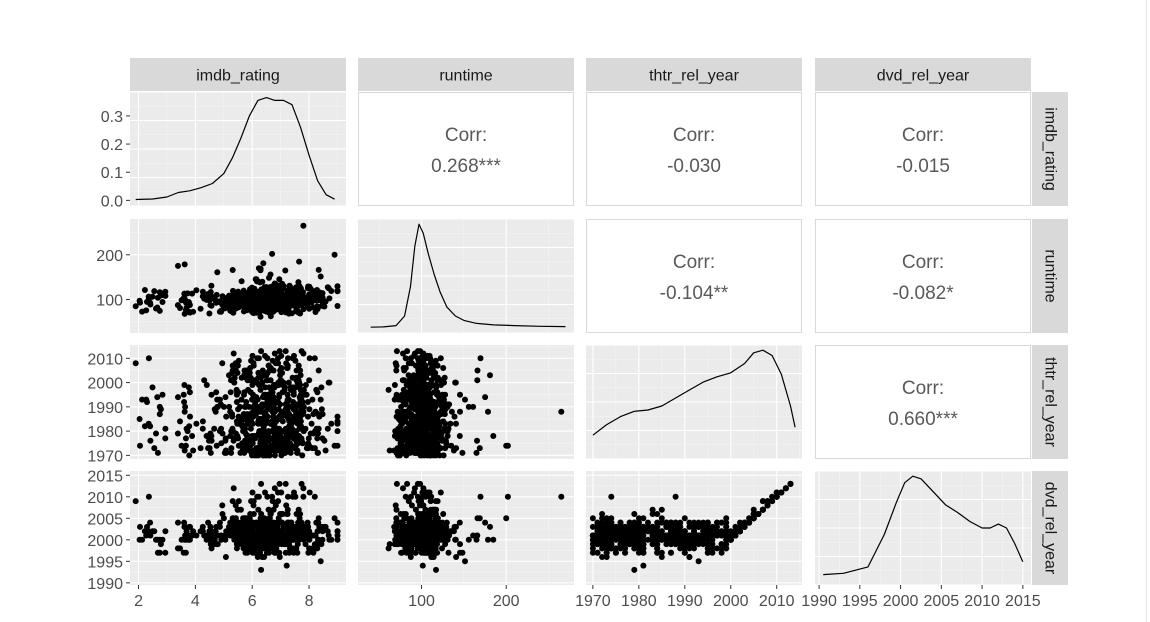  What do you see at coordinates (694, 74) in the screenshot?
I see `strip-top-thtr_rel_year` at bounding box center [694, 74].